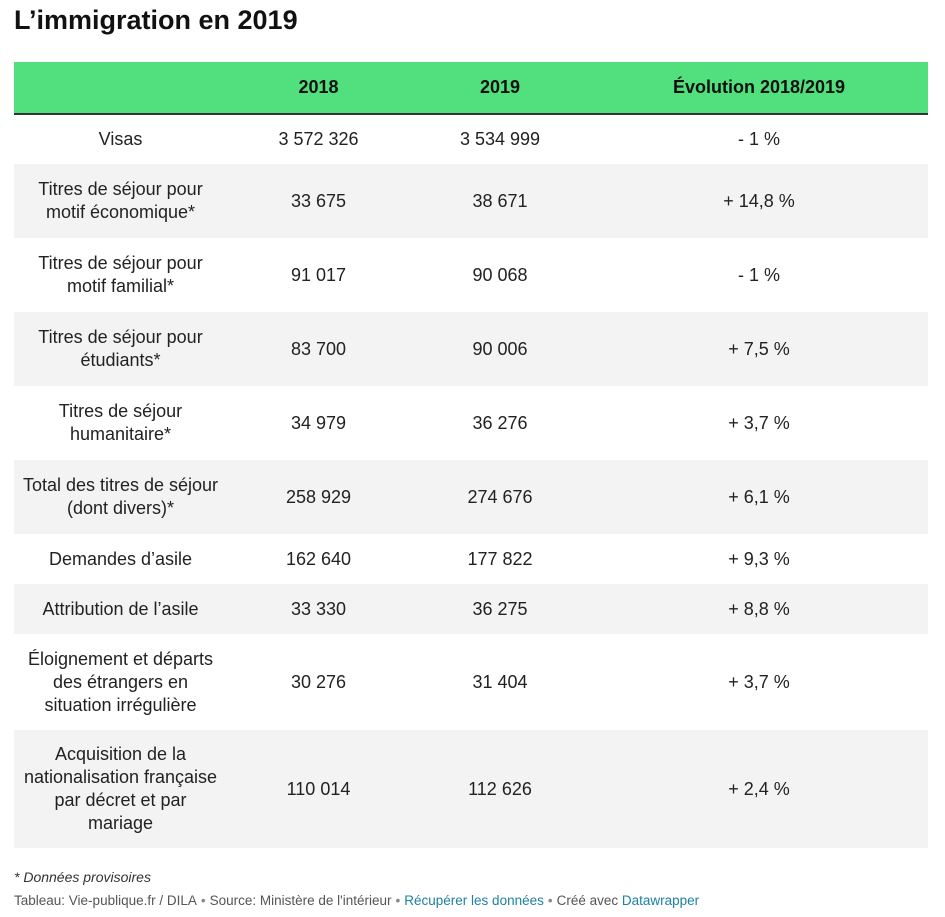  Describe the element at coordinates (500, 422) in the screenshot. I see `cell-2019: 36 276` at that location.